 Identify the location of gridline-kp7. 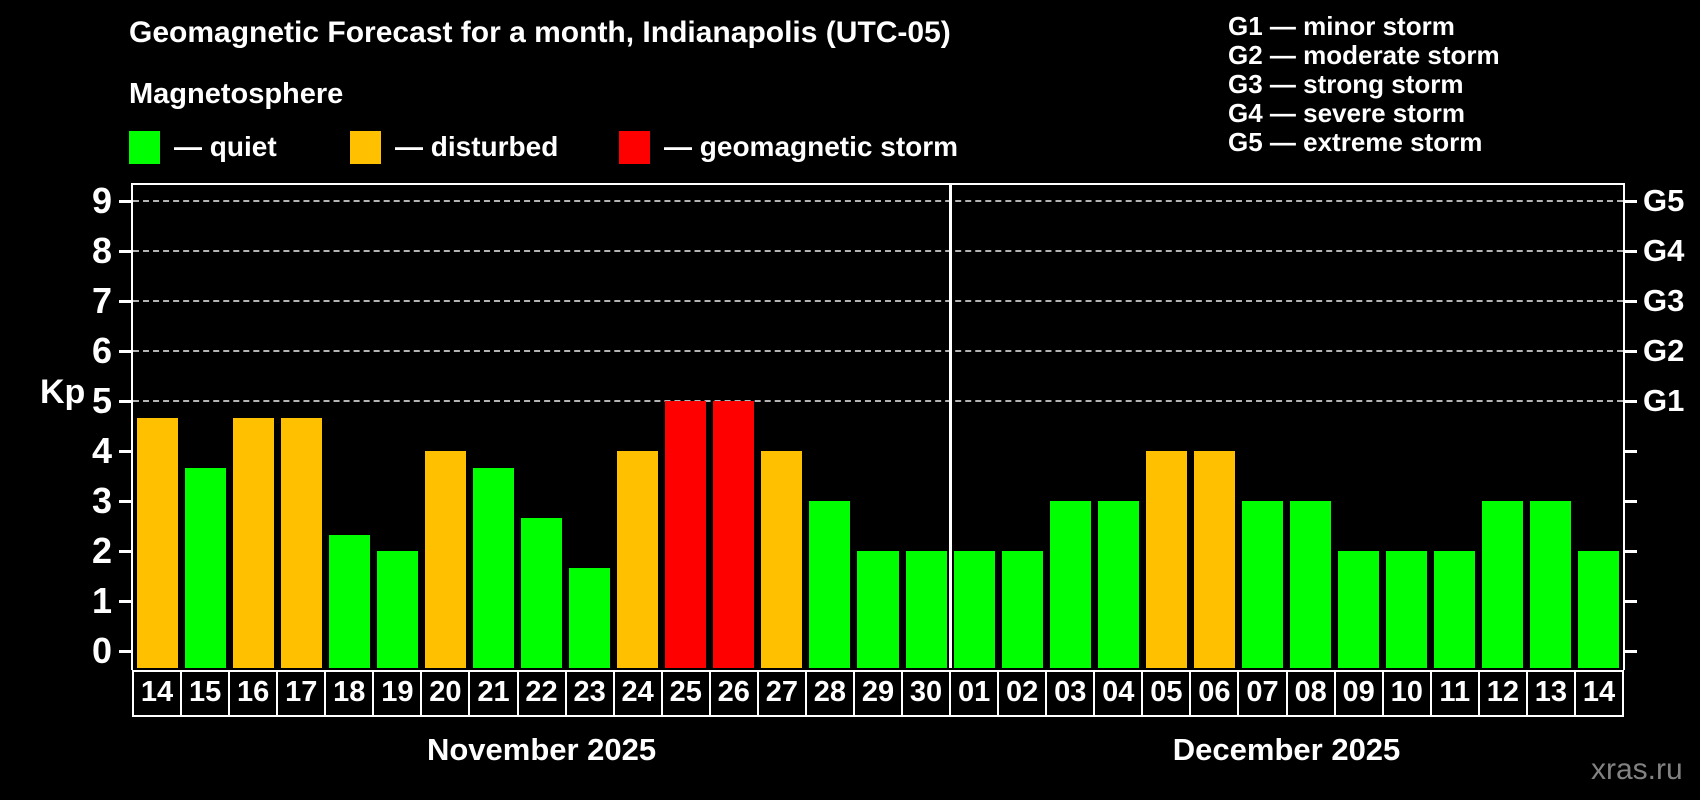
(878, 301).